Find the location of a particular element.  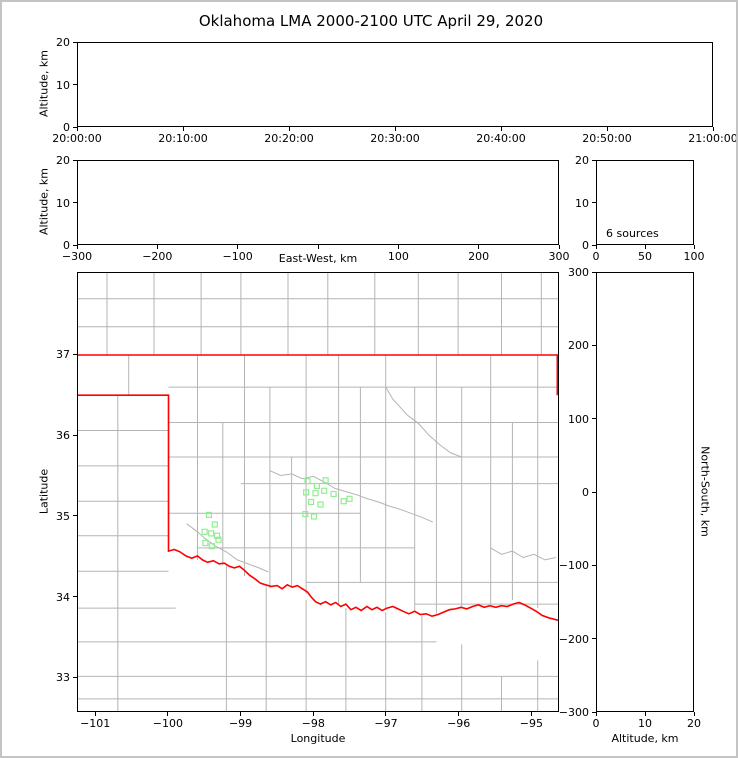

tick-label: 20:40:00 is located at coordinates (501, 138).